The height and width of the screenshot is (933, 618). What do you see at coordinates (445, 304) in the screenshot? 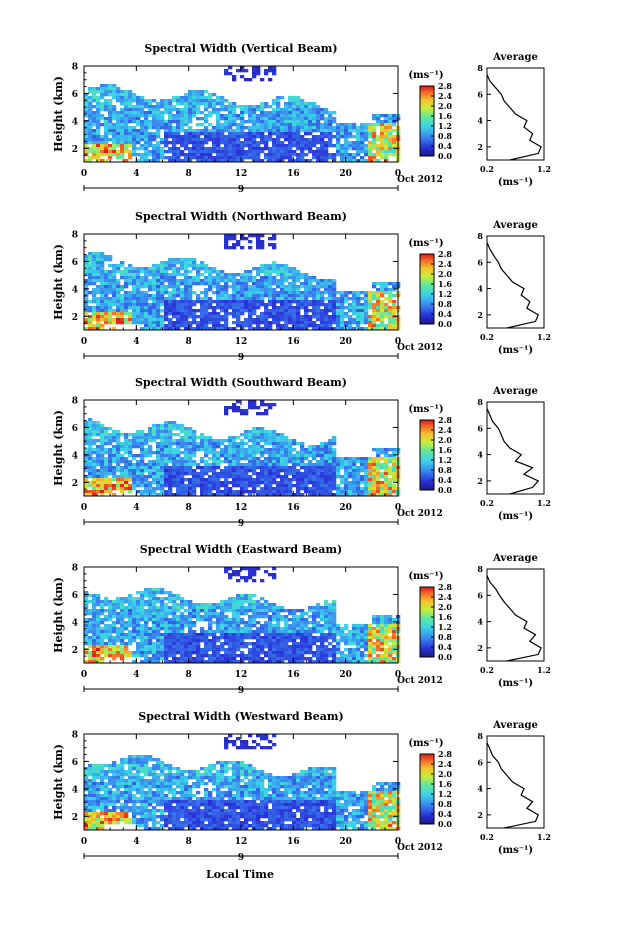
I see `colorbar-tick-label: 0.8` at bounding box center [445, 304].